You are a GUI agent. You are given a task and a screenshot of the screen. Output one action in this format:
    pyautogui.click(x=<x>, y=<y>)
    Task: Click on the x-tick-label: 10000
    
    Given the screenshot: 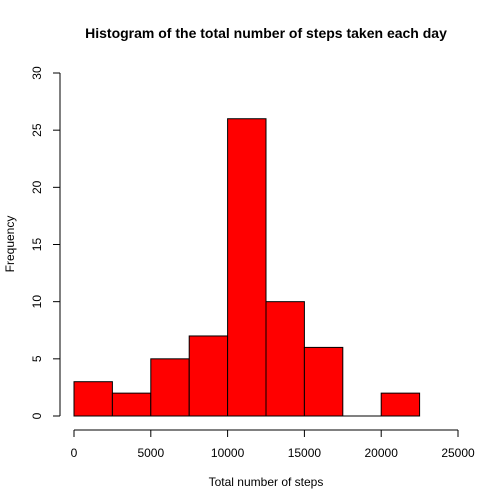 What is the action you would take?
    pyautogui.click(x=228, y=453)
    